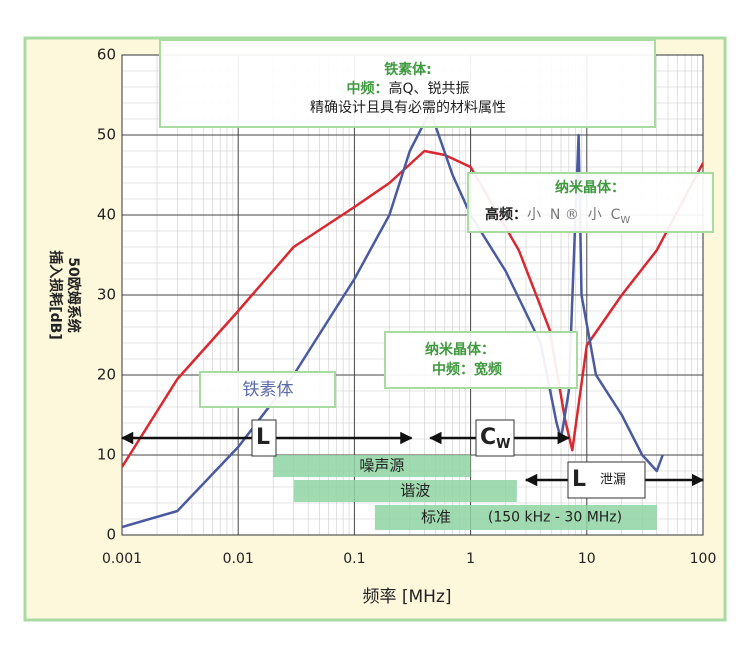  I want to click on x-axis-label: 频率 [MHz], so click(406, 597).